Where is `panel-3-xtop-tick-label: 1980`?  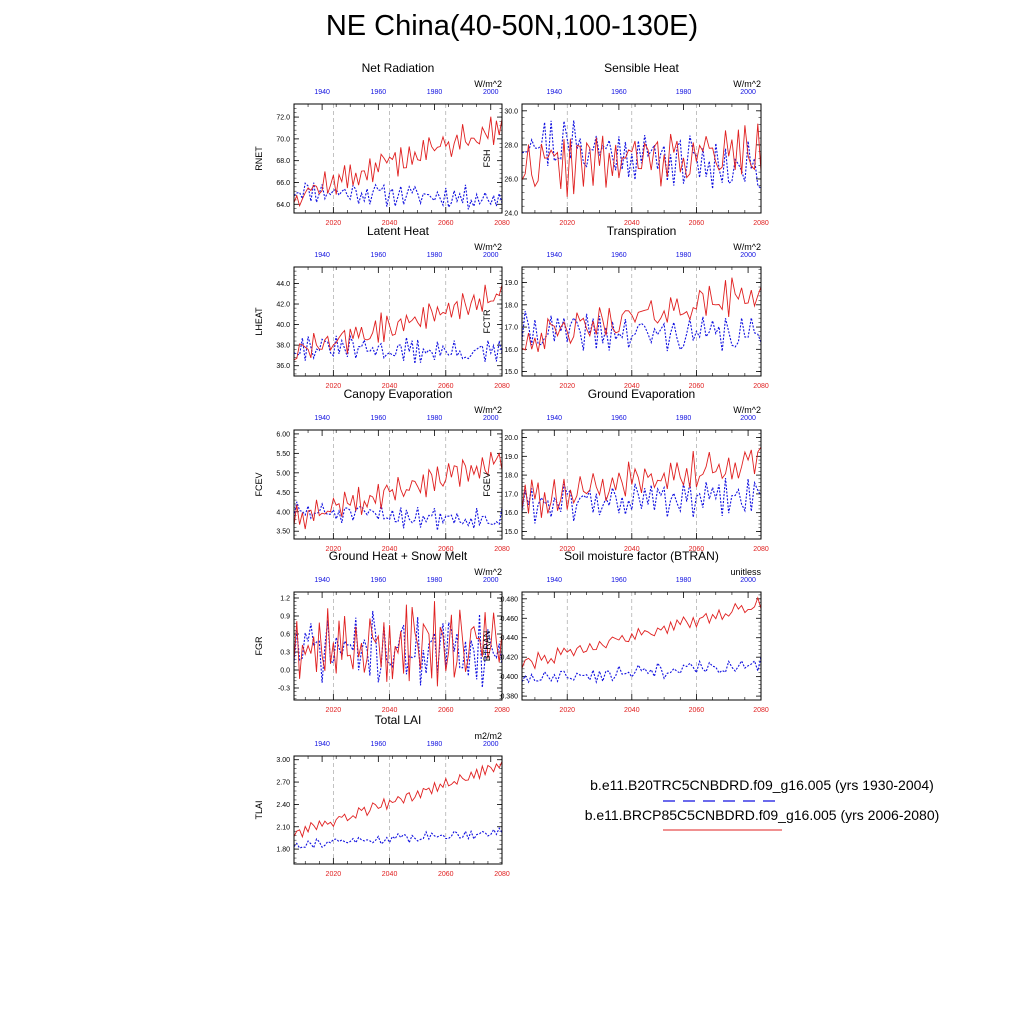
panel-3-xtop-tick-label: 1980 is located at coordinates (435, 255).